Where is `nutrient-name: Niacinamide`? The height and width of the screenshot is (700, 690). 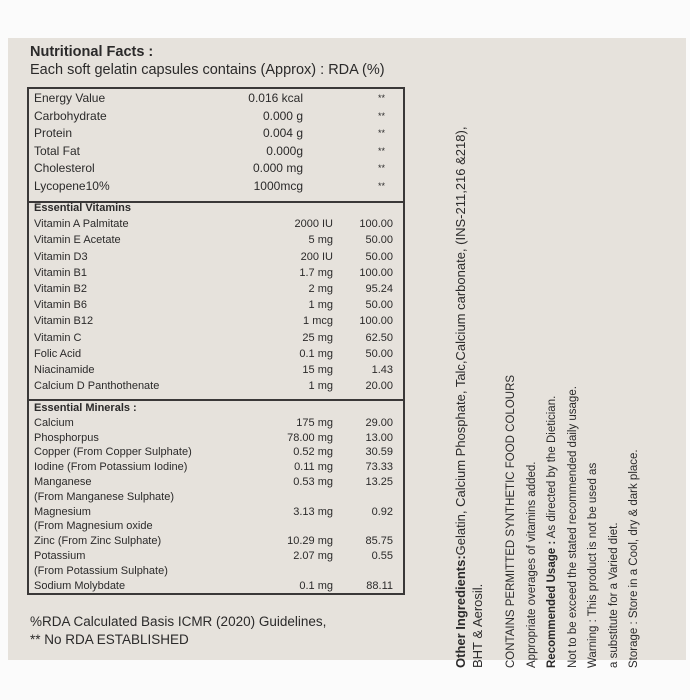
nutrient-name: Niacinamide is located at coordinates (64, 369).